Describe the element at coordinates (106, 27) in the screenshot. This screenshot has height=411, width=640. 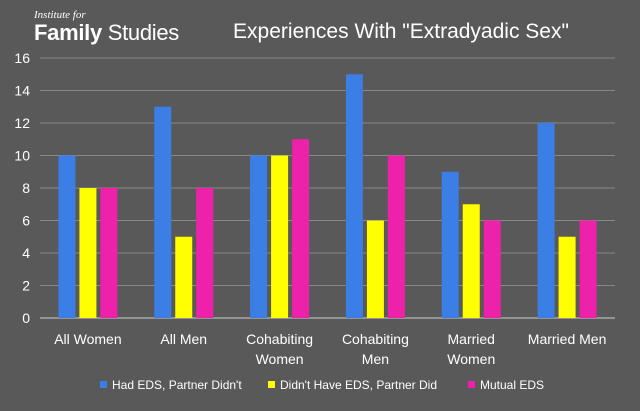
I see `logo: Institute for Family Studies` at that location.